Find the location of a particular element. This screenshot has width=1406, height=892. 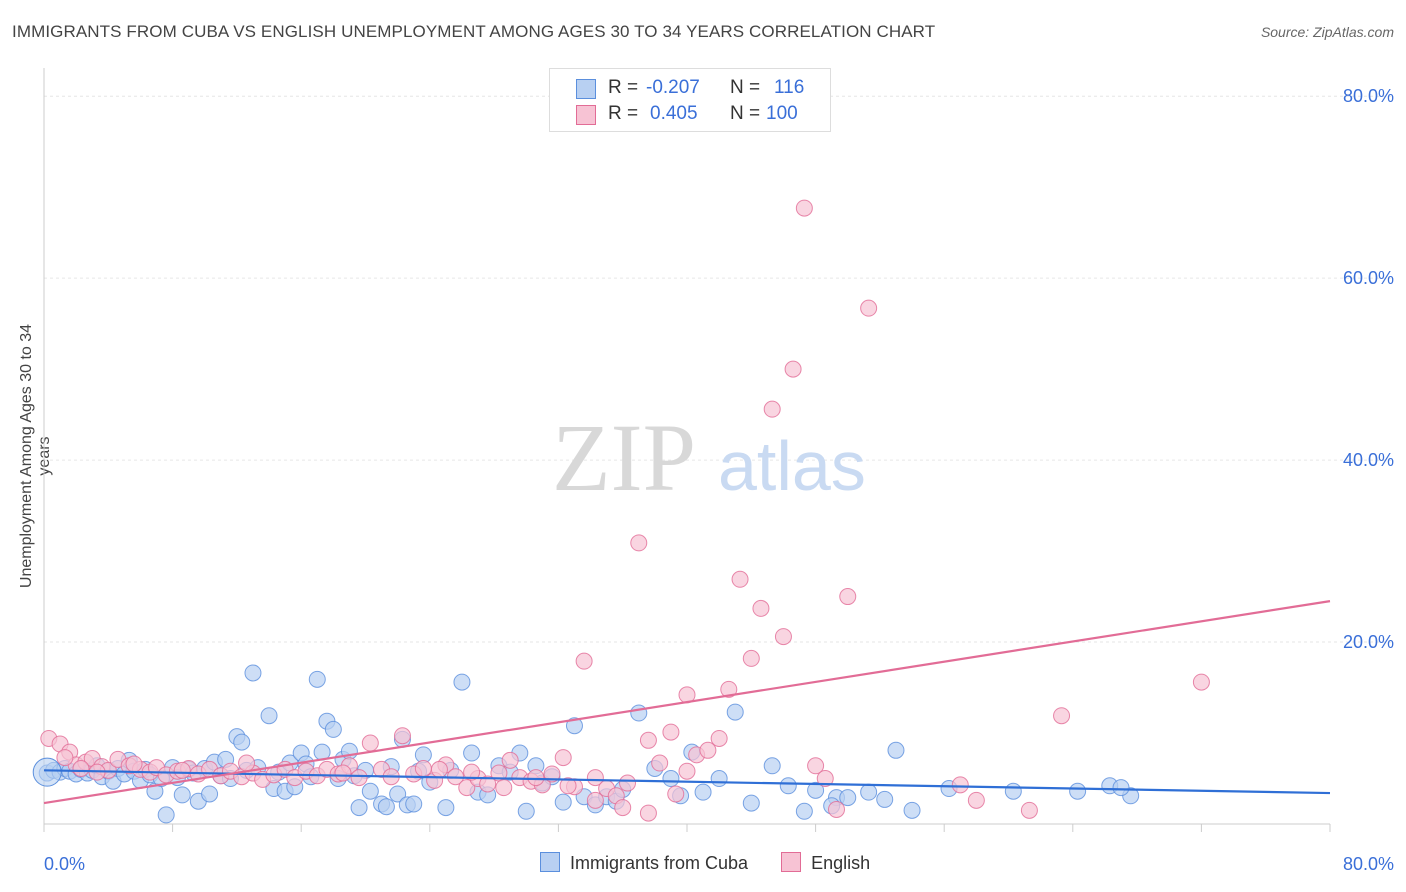

legend-n-value: 116 is located at coordinates (789, 87).